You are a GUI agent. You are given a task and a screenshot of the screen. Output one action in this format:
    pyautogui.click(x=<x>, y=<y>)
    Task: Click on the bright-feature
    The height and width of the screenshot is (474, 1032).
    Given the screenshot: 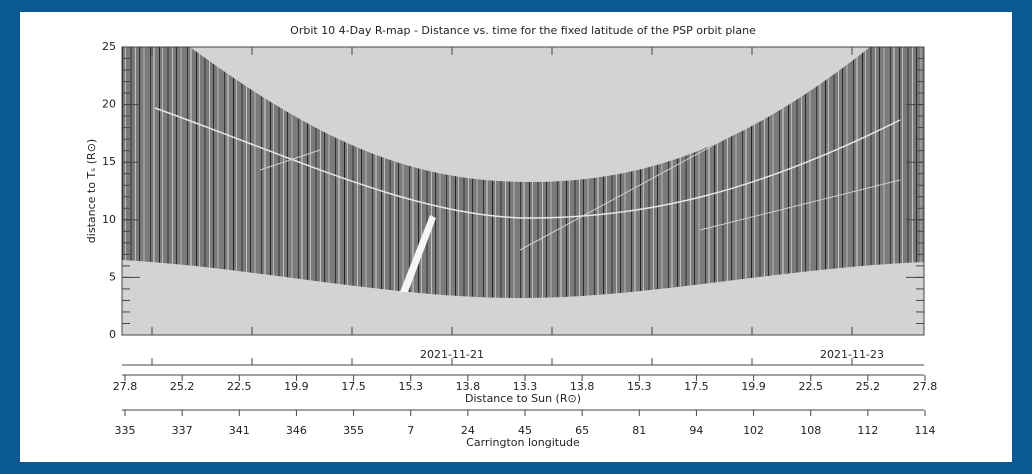 What is the action you would take?
    pyautogui.click(x=418, y=253)
    